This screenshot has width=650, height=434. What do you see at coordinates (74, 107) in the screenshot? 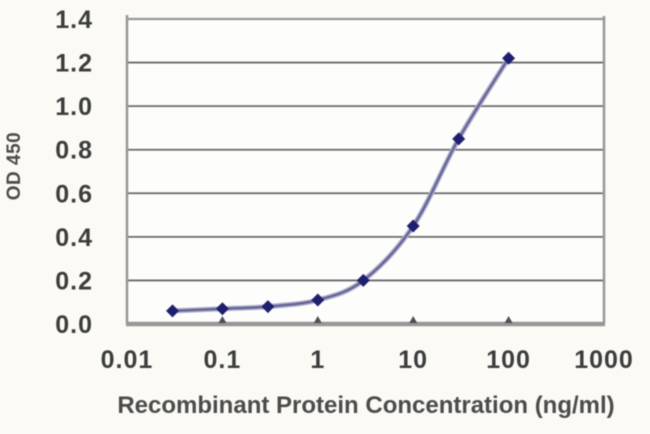
I see `svg-text: 1.0` at bounding box center [74, 107].